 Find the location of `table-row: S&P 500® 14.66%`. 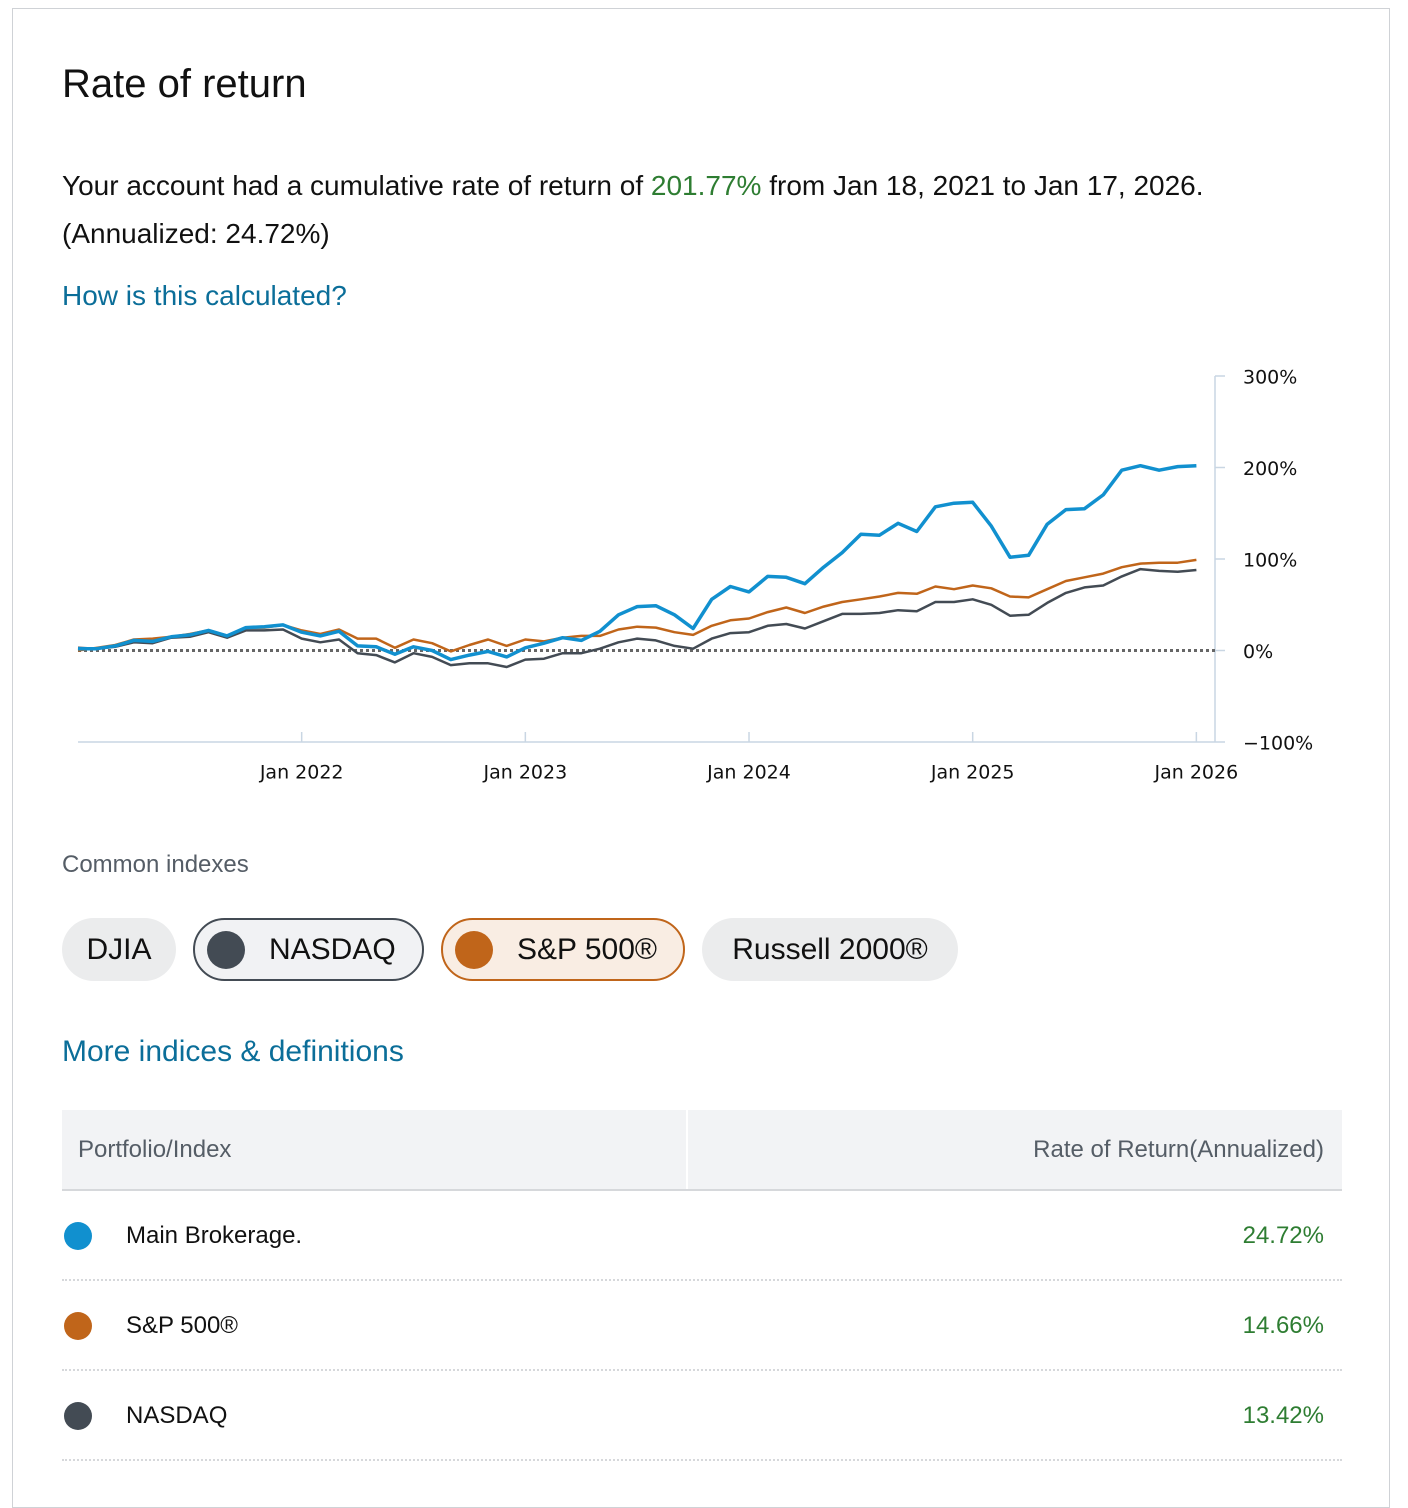

table-row: S&P 500® 14.66% is located at coordinates (702, 1326).